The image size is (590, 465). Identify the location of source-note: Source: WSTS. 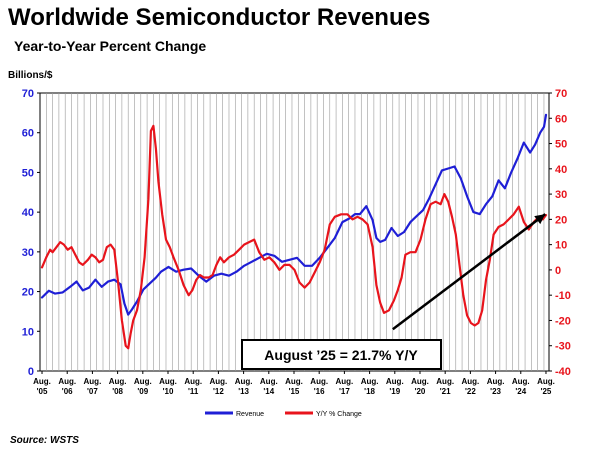
(44, 440).